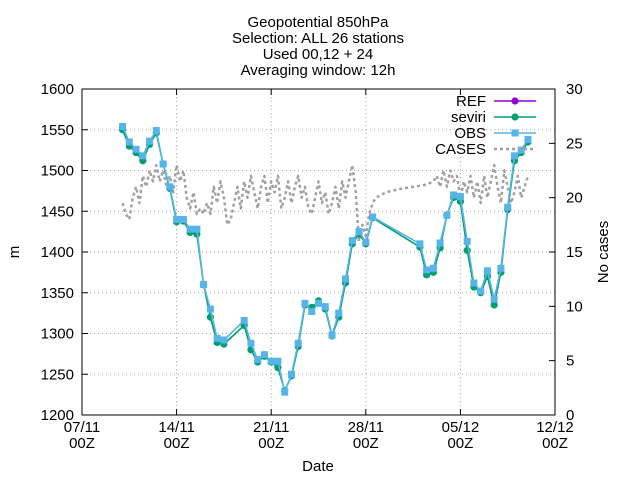 This screenshot has height=480, width=640. Describe the element at coordinates (57, 293) in the screenshot. I see `y-tick-label: 1350` at that location.